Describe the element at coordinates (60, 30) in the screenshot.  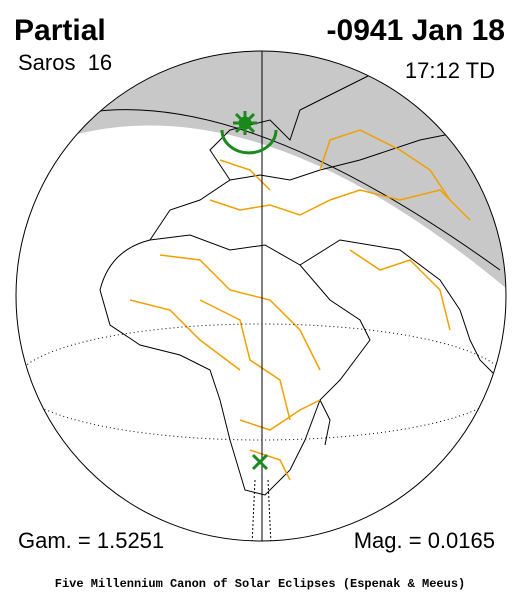
I see `eclipse-type: Partial` at that location.